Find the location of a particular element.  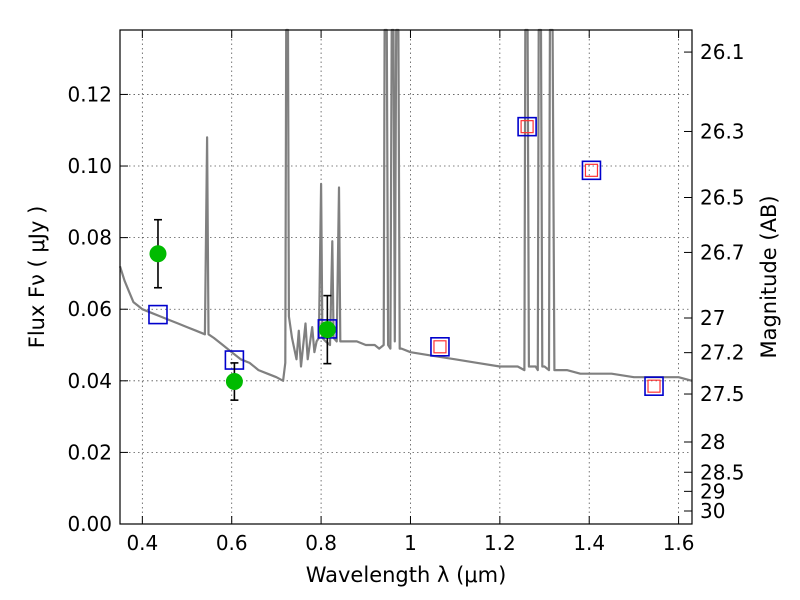

y-tick-label: 0.02 is located at coordinates (89, 452).